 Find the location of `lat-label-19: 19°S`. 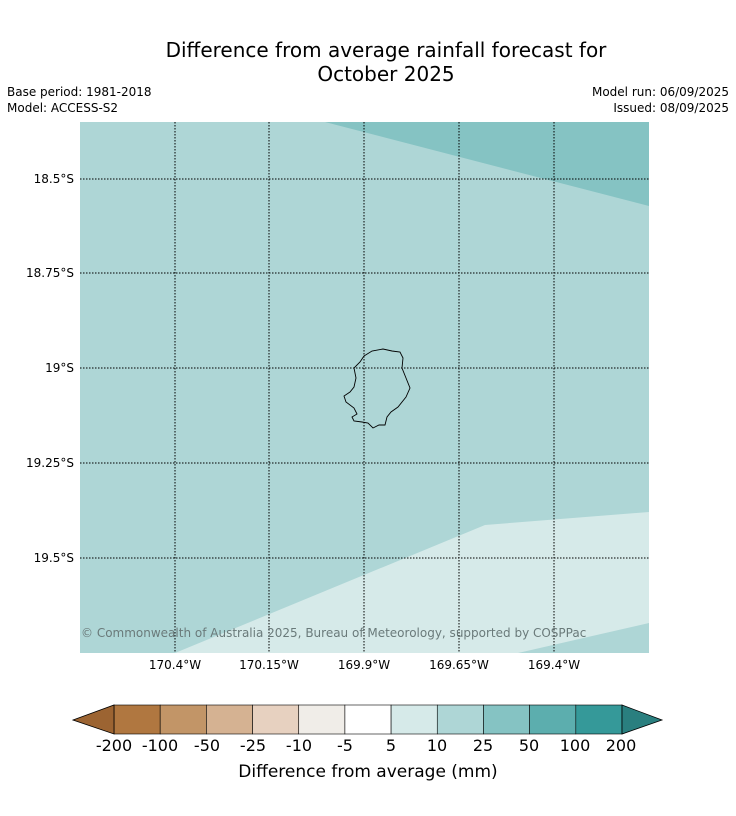

lat-label-19: 19°S is located at coordinates (59, 368).